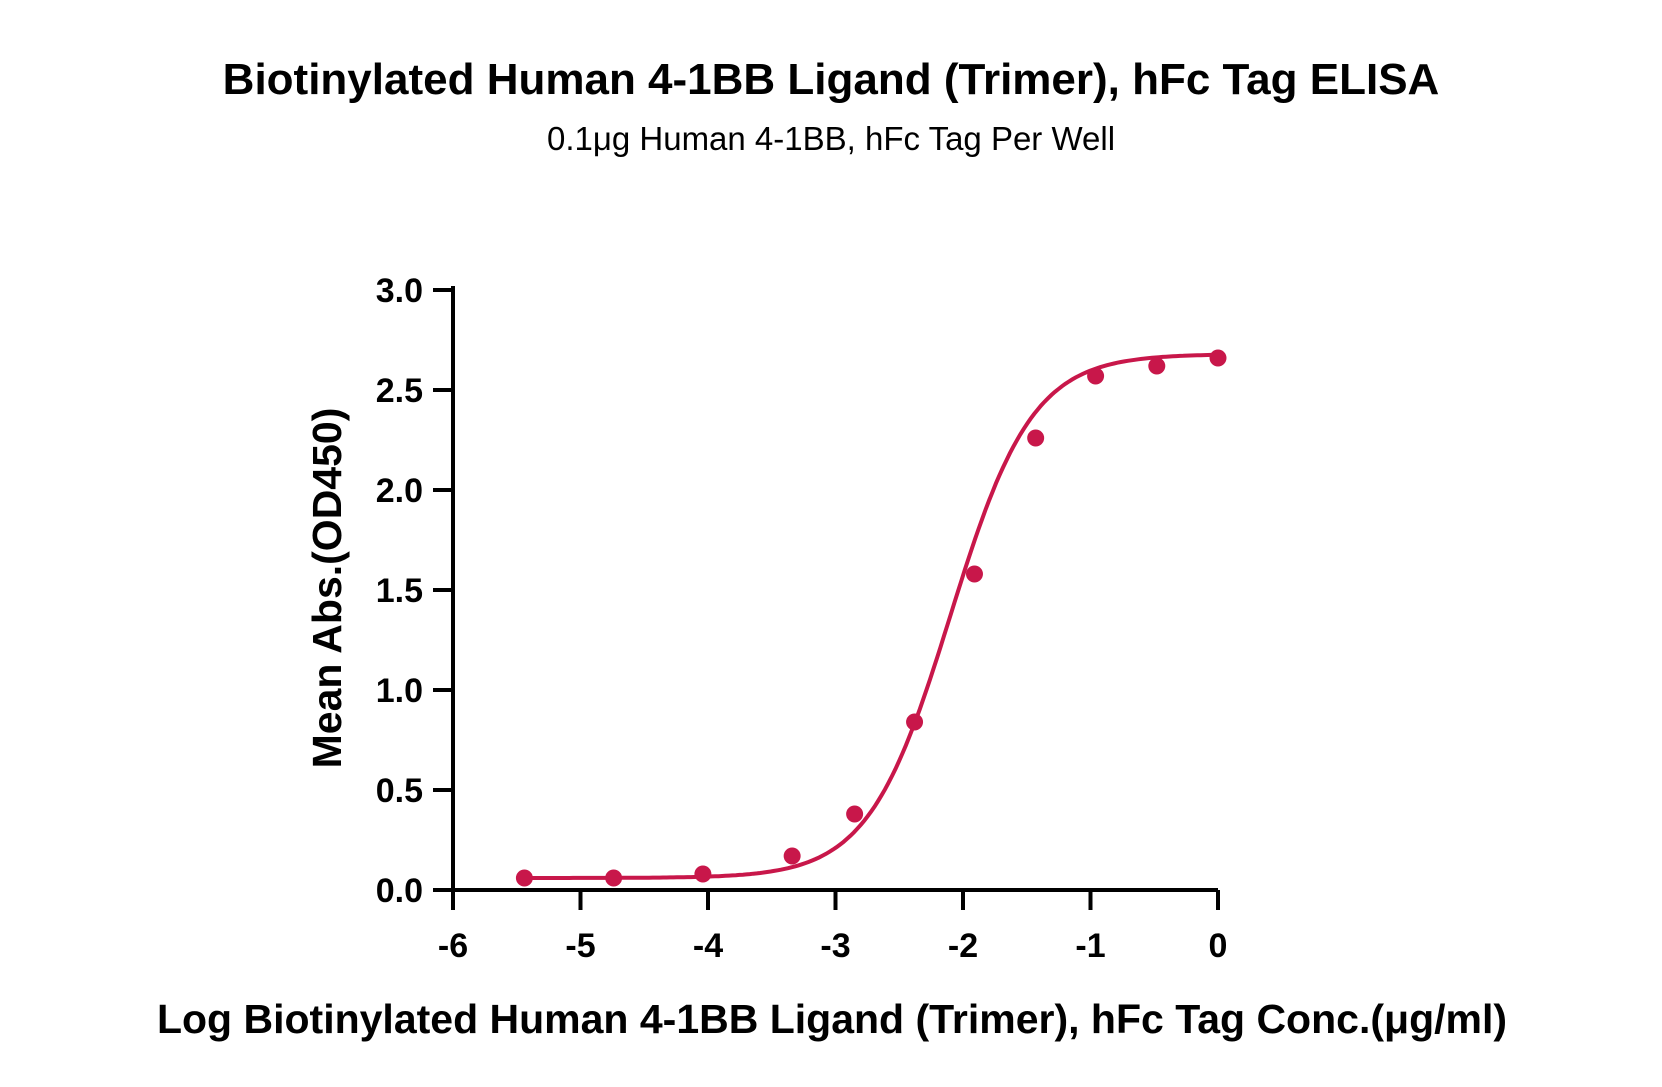 Image resolution: width=1662 pixels, height=1087 pixels. What do you see at coordinates (580, 946) in the screenshot?
I see `x-tick-label: -5` at bounding box center [580, 946].